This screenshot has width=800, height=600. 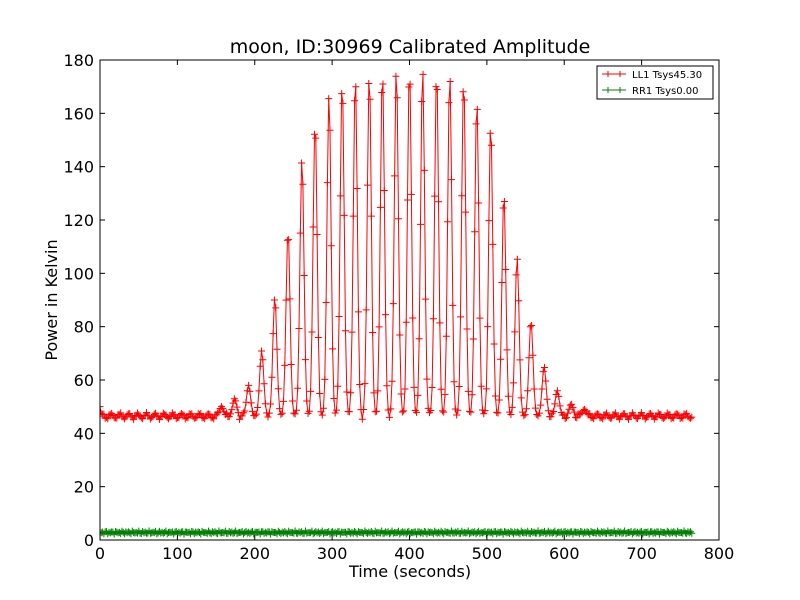 What do you see at coordinates (409, 553) in the screenshot?
I see `x-tick-label: 400` at bounding box center [409, 553].